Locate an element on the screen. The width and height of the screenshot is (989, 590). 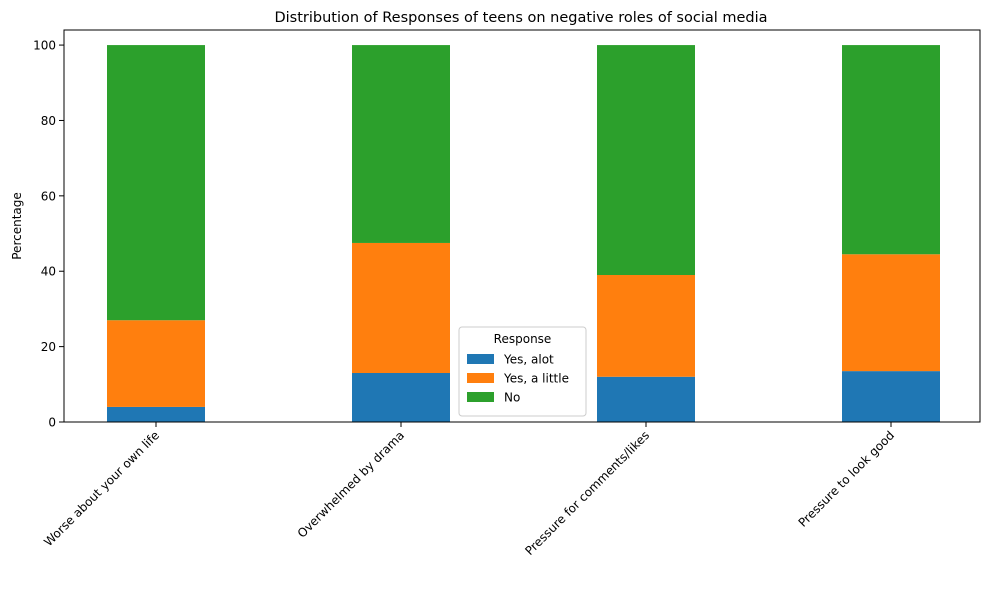
y-tick-label-6: 100 is located at coordinates (44, 46).